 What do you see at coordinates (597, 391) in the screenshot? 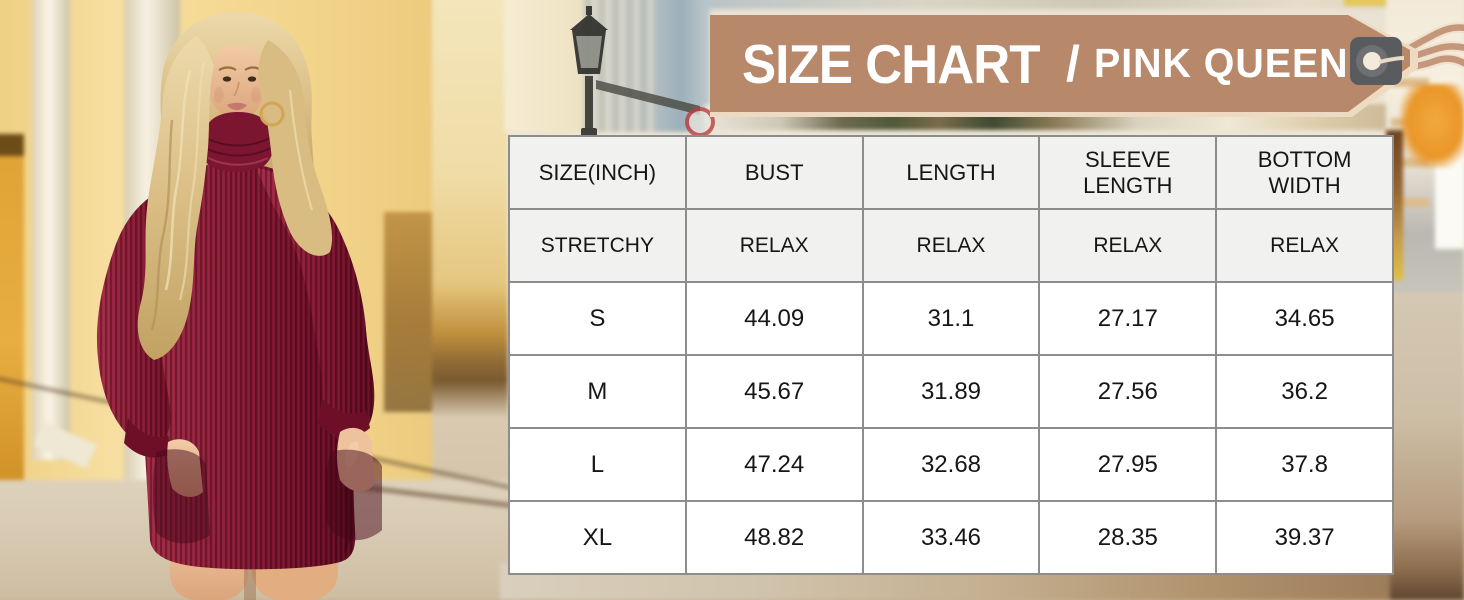
I see `size-label: M` at bounding box center [597, 391].